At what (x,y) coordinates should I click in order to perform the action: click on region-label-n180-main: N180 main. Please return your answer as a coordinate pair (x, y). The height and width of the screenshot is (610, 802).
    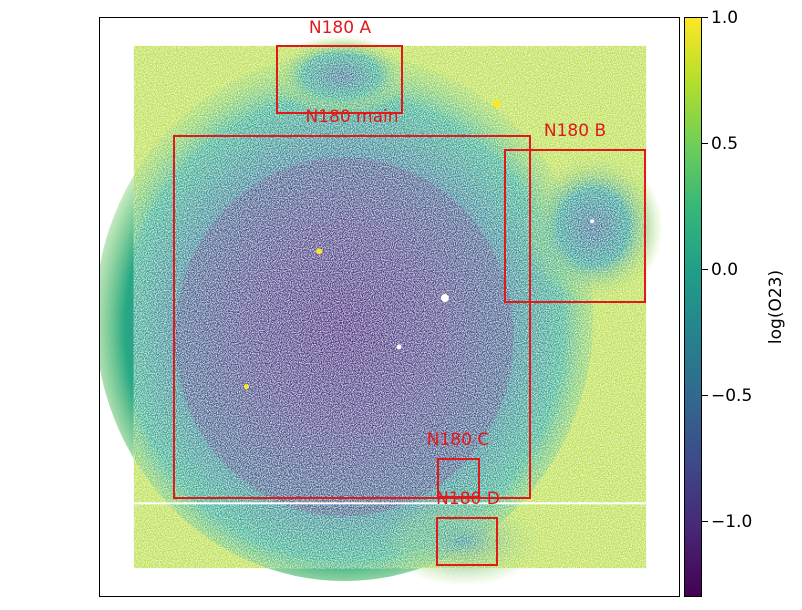
    Looking at the image, I should click on (352, 117).